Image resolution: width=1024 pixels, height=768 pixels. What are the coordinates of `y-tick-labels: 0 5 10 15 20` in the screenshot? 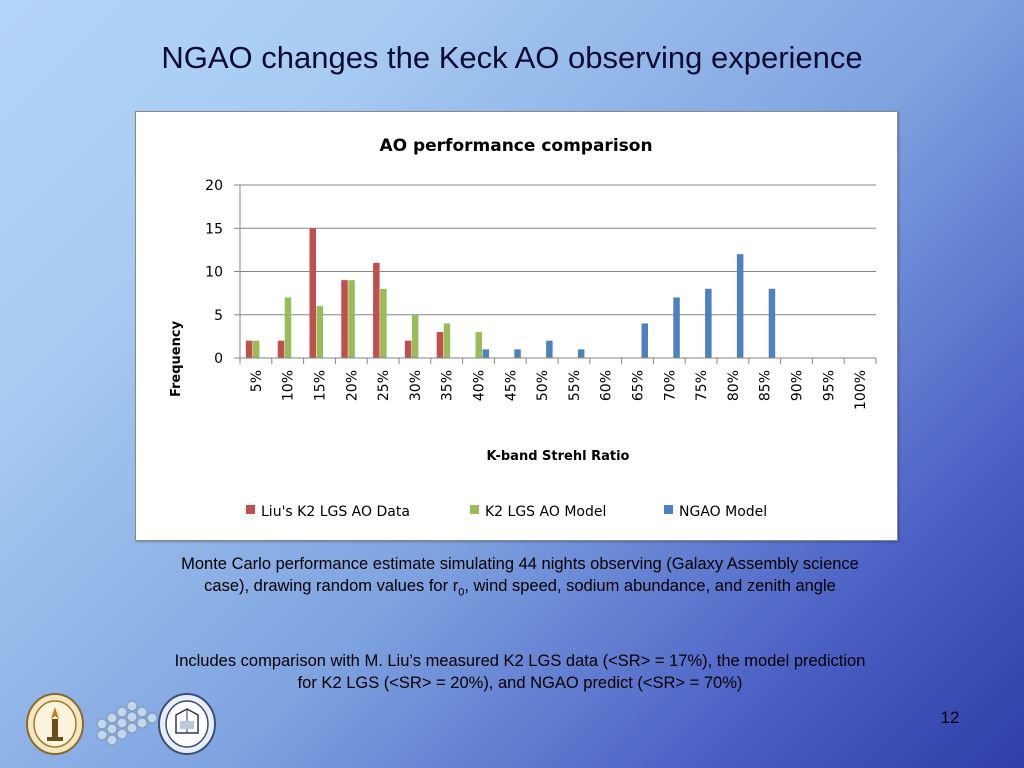 It's located at (214, 272).